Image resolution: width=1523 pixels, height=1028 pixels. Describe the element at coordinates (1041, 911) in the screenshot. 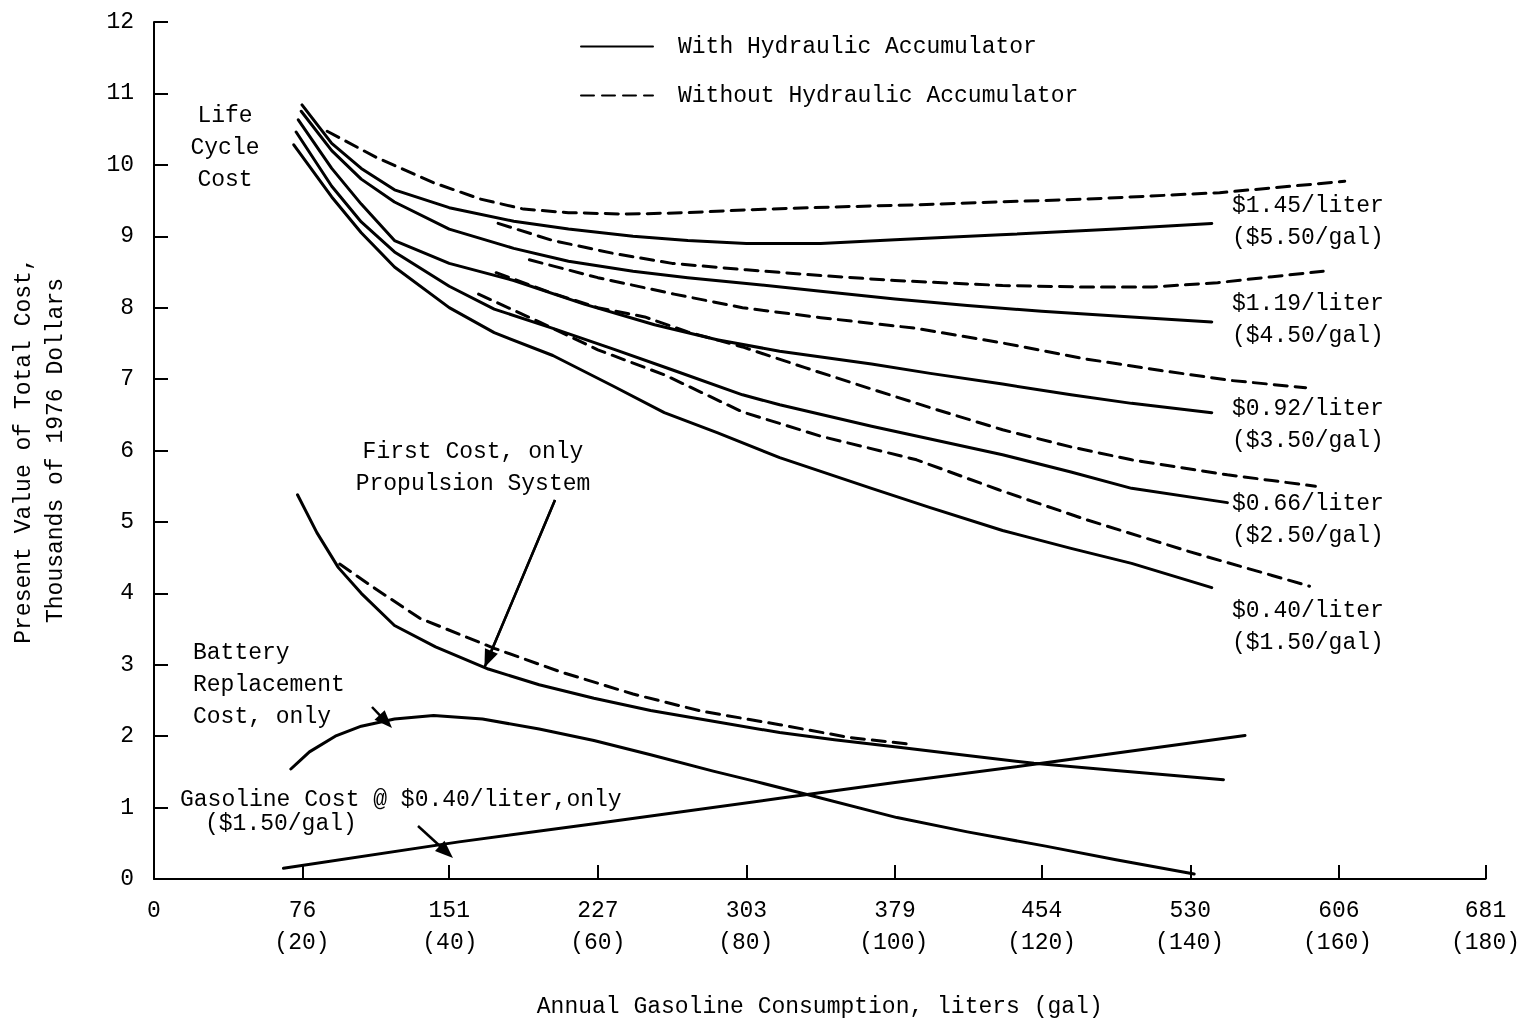

I see `x-tick-label: 454` at that location.